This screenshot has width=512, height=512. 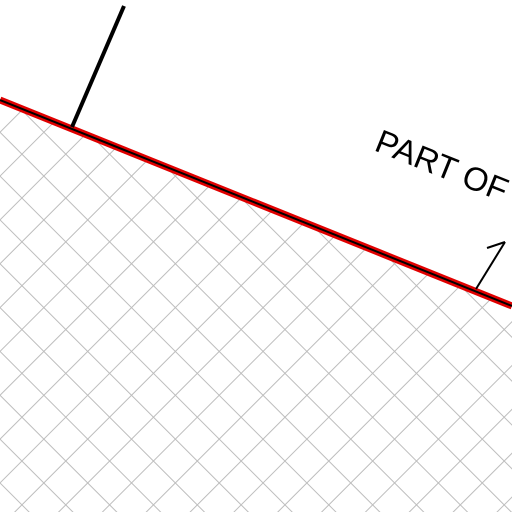 What do you see at coordinates (496, 245) in the screenshot?
I see `leader-tick-right` at bounding box center [496, 245].